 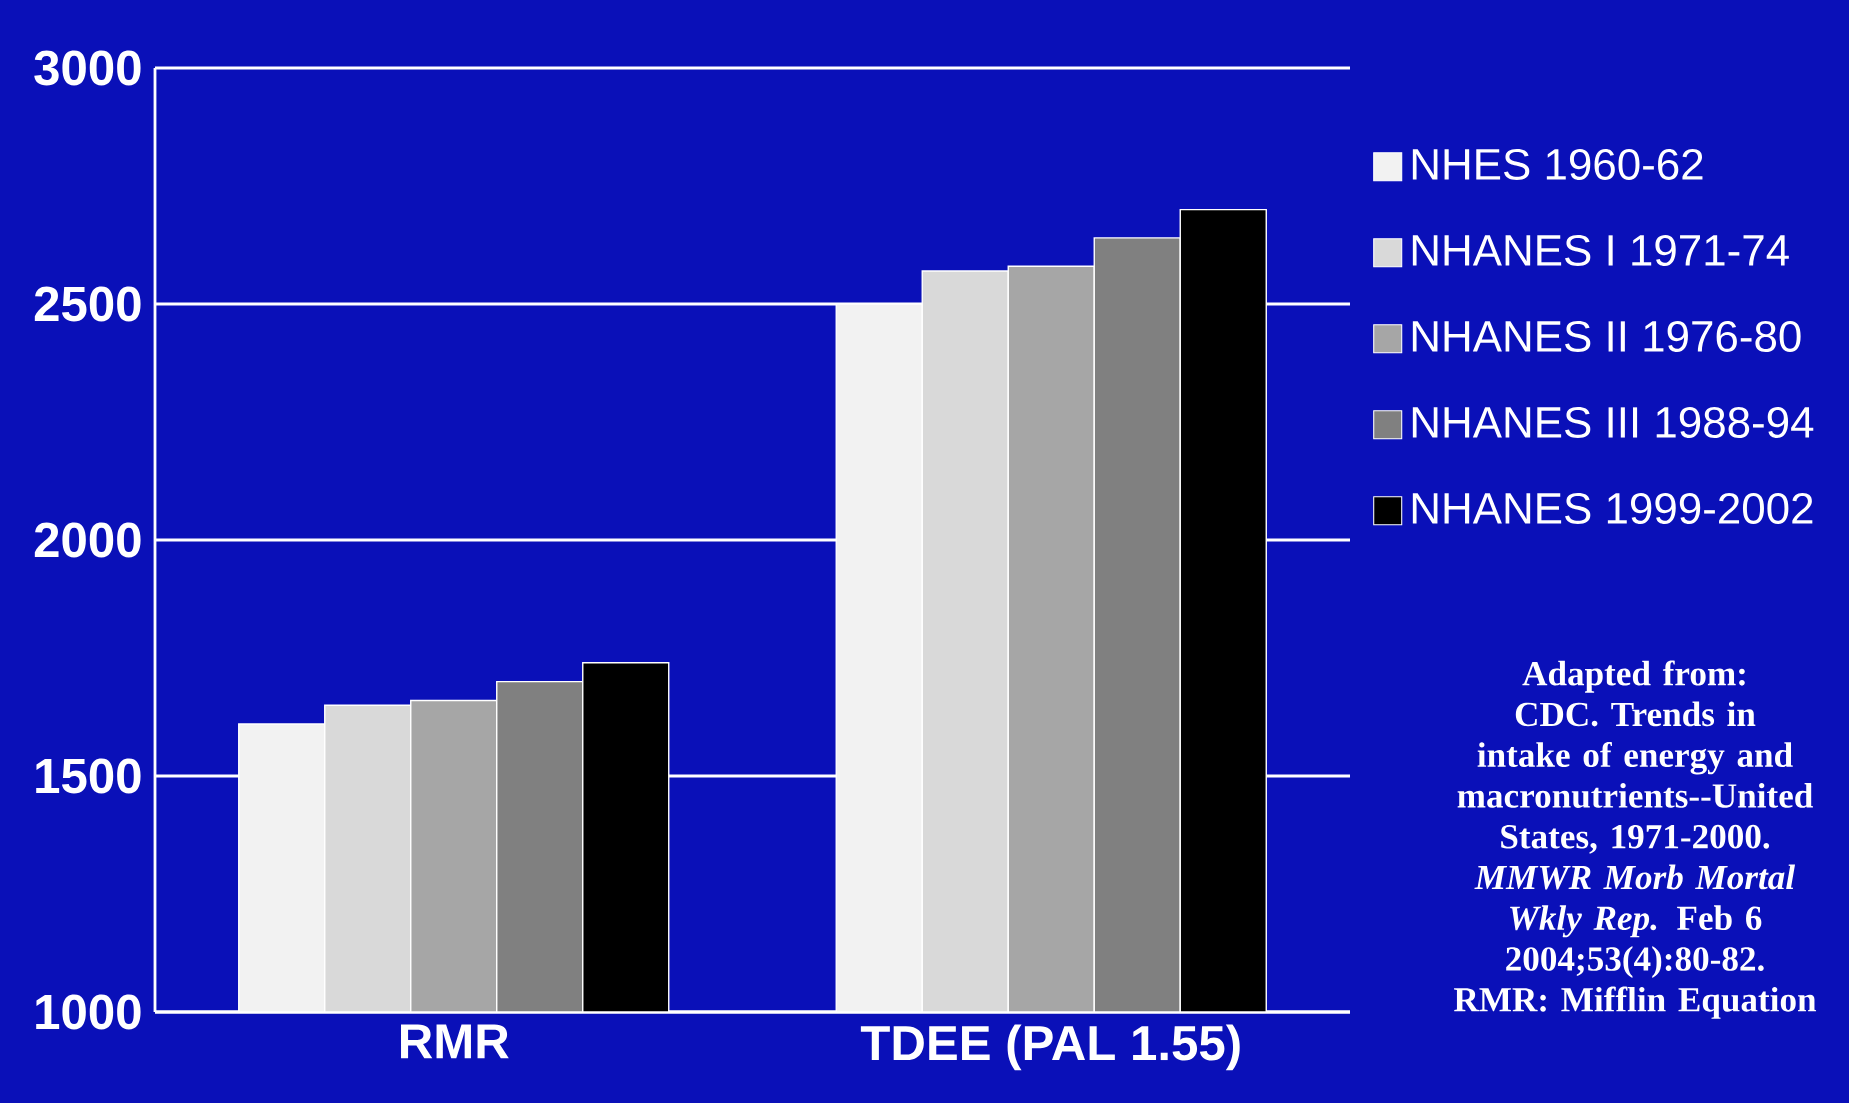 I want to click on legend-label: NHANES I 1971-74, so click(x=1600, y=250).